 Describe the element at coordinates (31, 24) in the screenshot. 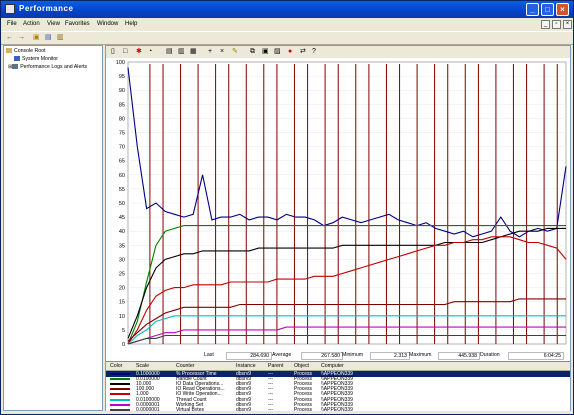

I see `menu-action: Action` at that location.